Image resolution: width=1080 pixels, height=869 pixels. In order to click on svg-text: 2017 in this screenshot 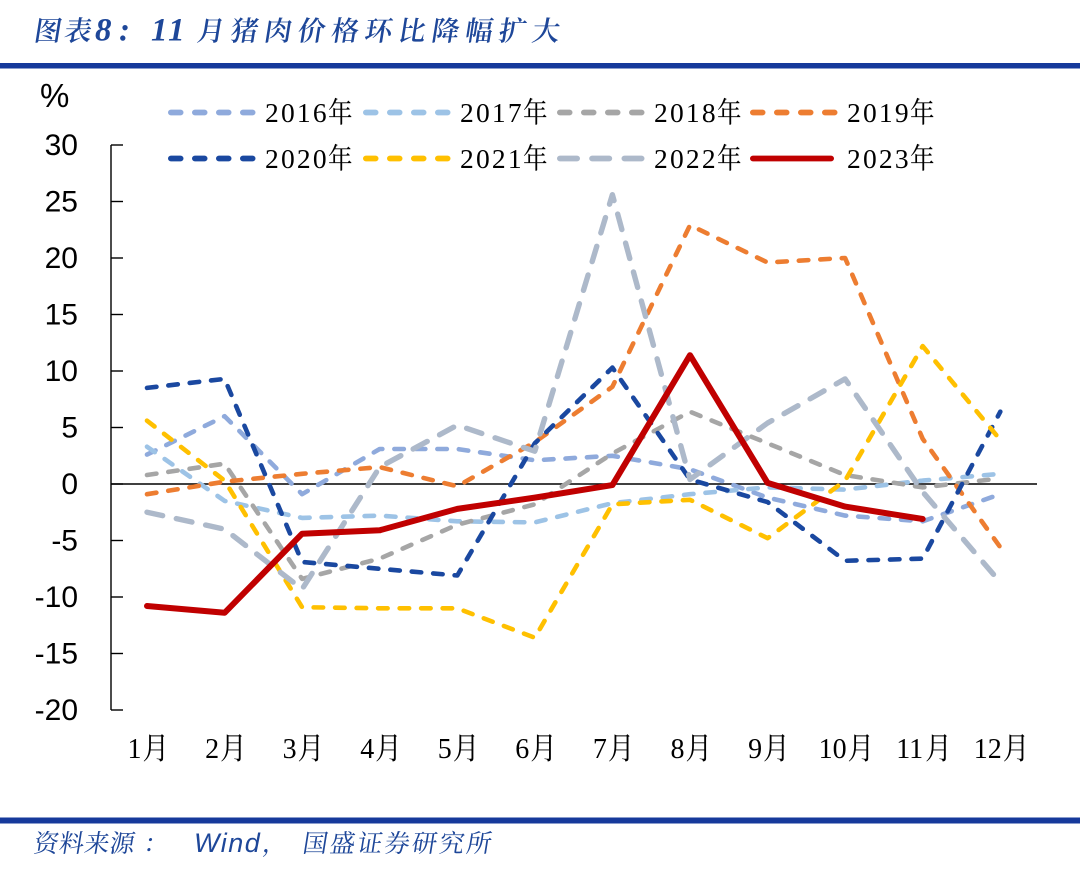, I will do `click(492, 112)`.